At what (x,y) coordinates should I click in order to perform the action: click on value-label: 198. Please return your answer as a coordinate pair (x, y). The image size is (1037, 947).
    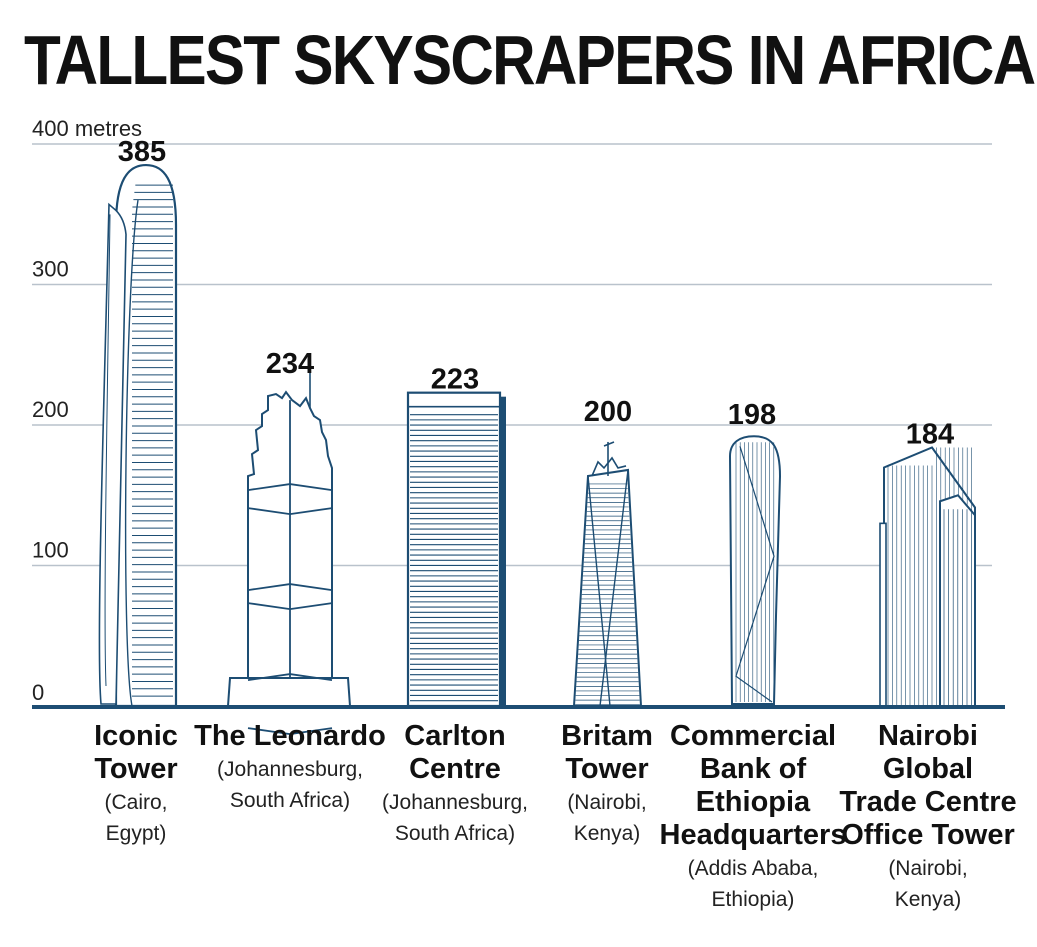
    Looking at the image, I should click on (752, 415).